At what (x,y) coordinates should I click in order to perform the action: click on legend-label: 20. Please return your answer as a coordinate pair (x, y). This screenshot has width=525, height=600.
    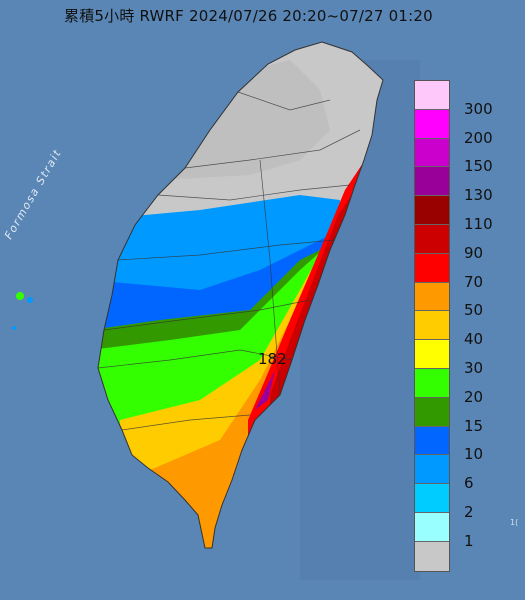
    Looking at the image, I should click on (474, 396).